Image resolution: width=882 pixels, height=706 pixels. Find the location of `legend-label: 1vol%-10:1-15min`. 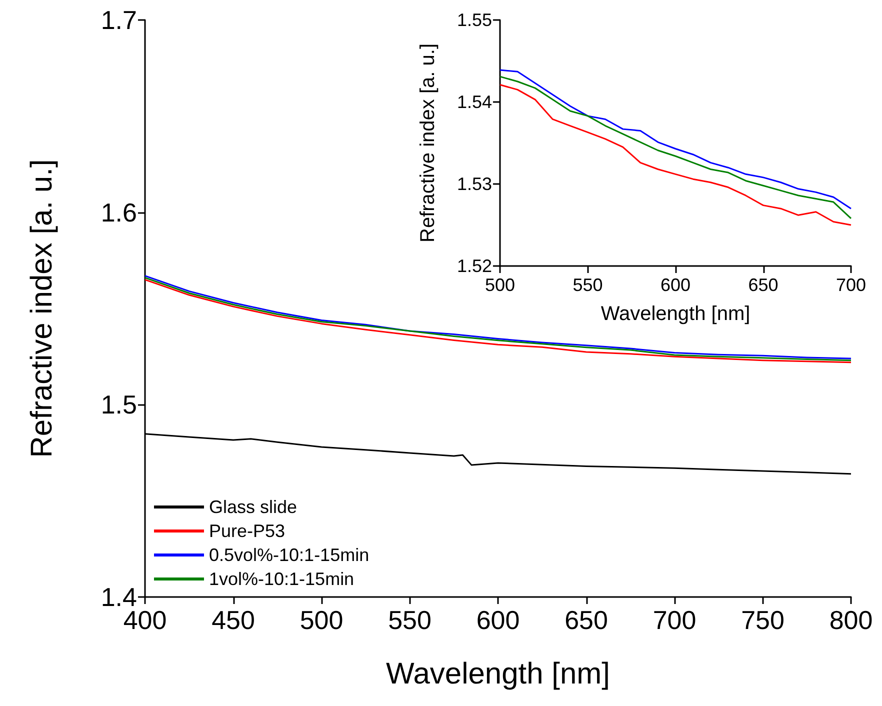

legend-label: 1vol%-10:1-15min is located at coordinates (281, 579).